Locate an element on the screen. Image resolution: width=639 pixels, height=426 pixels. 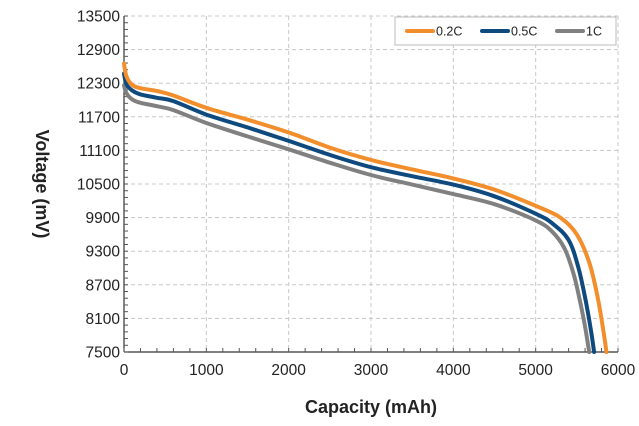
x-tick-label: 3000 is located at coordinates (371, 370).